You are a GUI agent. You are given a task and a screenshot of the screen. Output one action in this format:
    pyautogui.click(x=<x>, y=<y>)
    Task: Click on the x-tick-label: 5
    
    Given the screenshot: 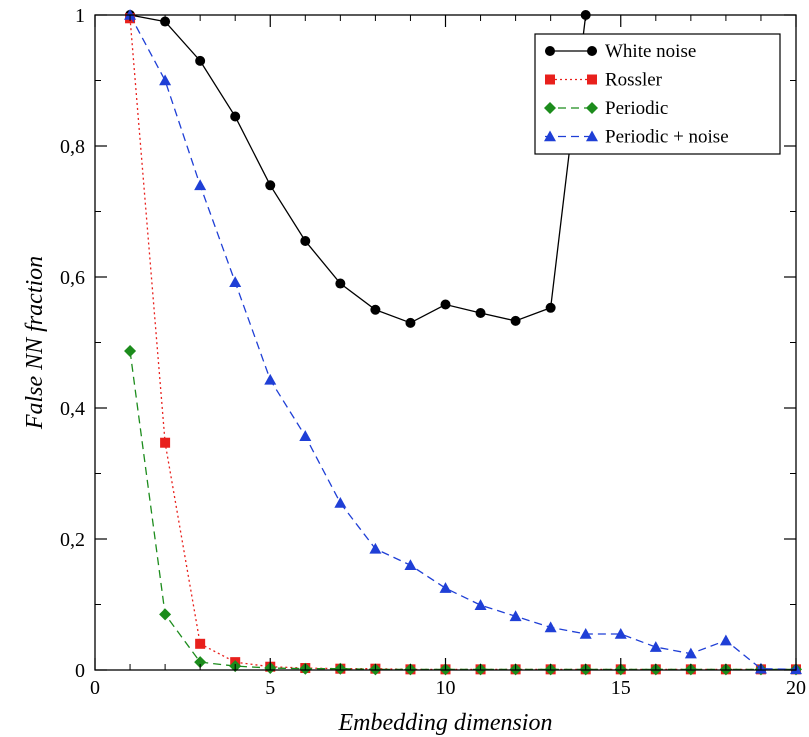 What is the action you would take?
    pyautogui.click(x=270, y=688)
    